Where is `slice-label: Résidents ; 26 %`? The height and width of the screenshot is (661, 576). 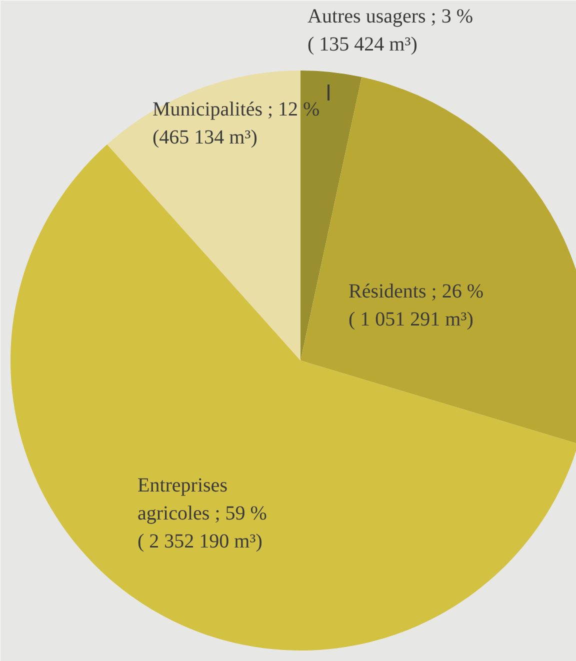 slice-label: Résidents ; 26 % is located at coordinates (416, 291).